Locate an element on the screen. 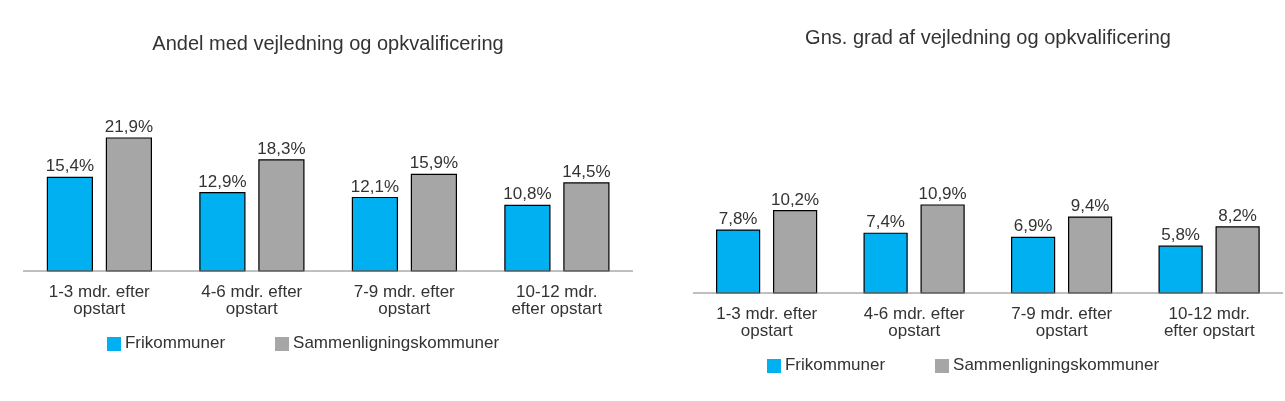 The image size is (1285, 401). data-label: 12,1% is located at coordinates (374, 186).